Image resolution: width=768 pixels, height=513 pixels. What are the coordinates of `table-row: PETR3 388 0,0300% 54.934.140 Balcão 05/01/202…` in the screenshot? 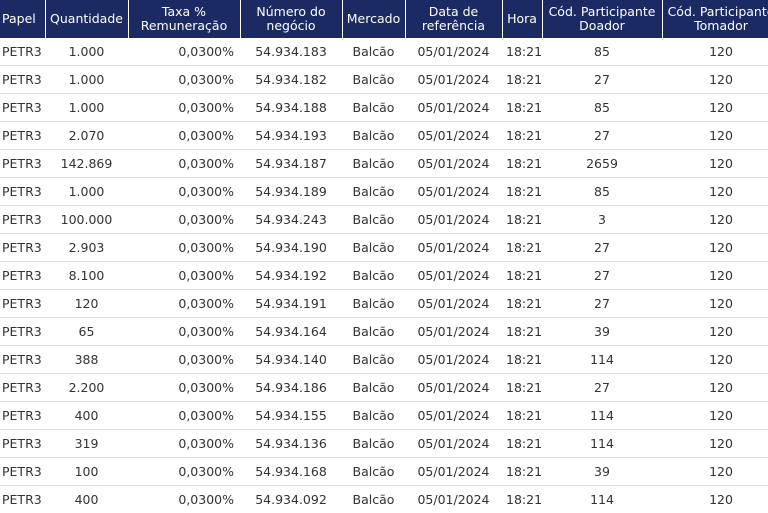 It's located at (384, 359).